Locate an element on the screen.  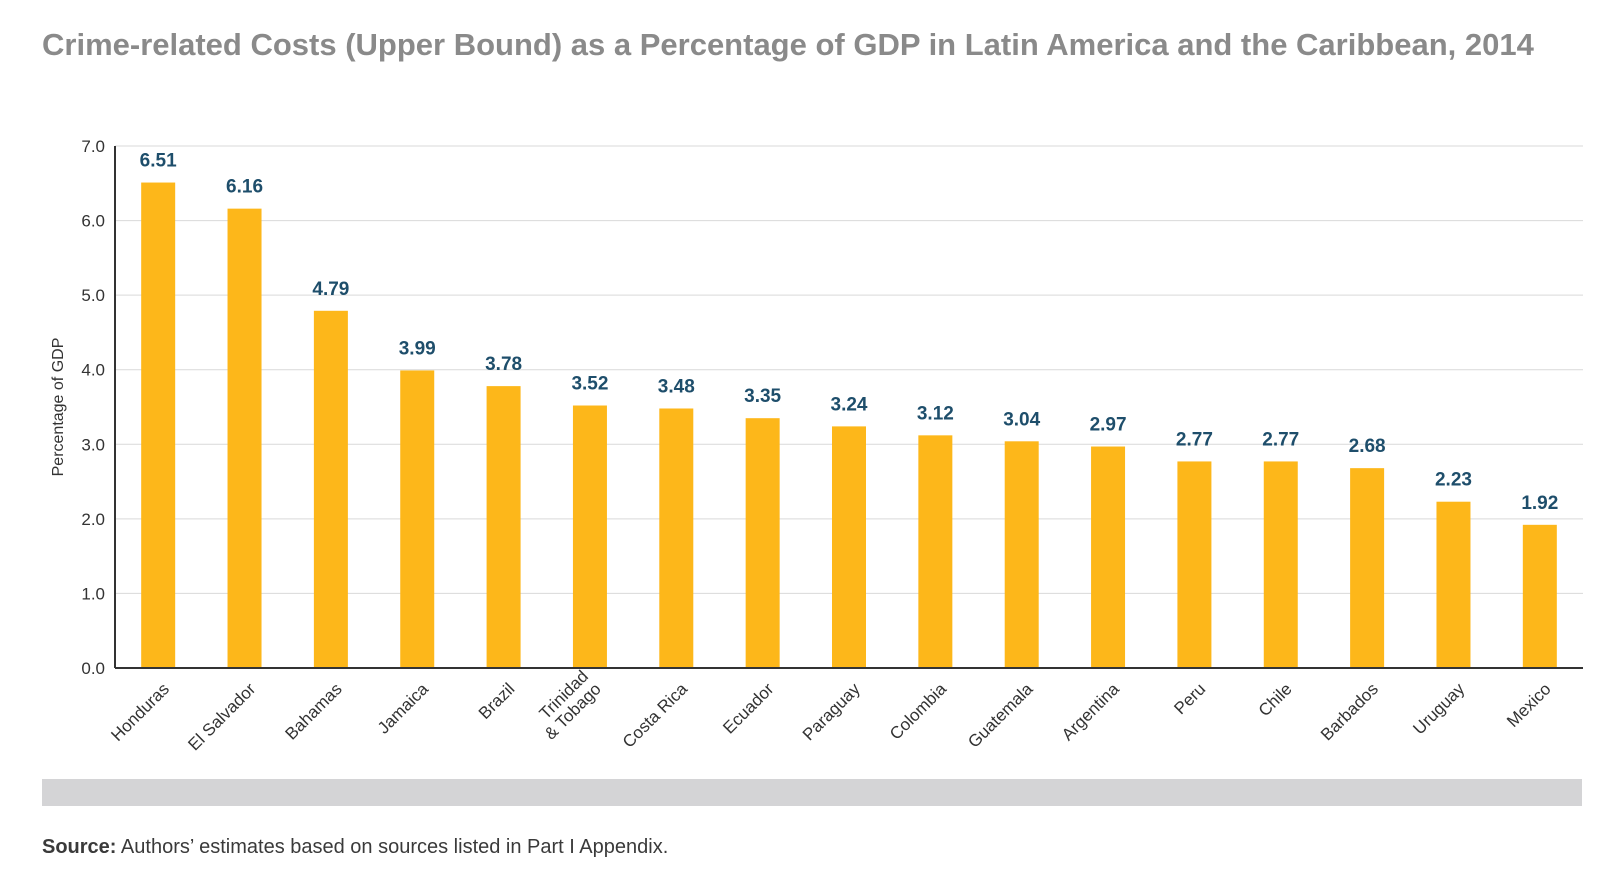
data-label: 4.79 is located at coordinates (330, 289).